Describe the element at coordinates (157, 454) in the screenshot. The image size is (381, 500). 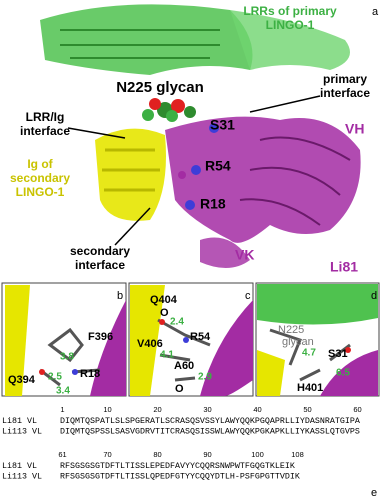
I see `ruler-number: 80` at that location.